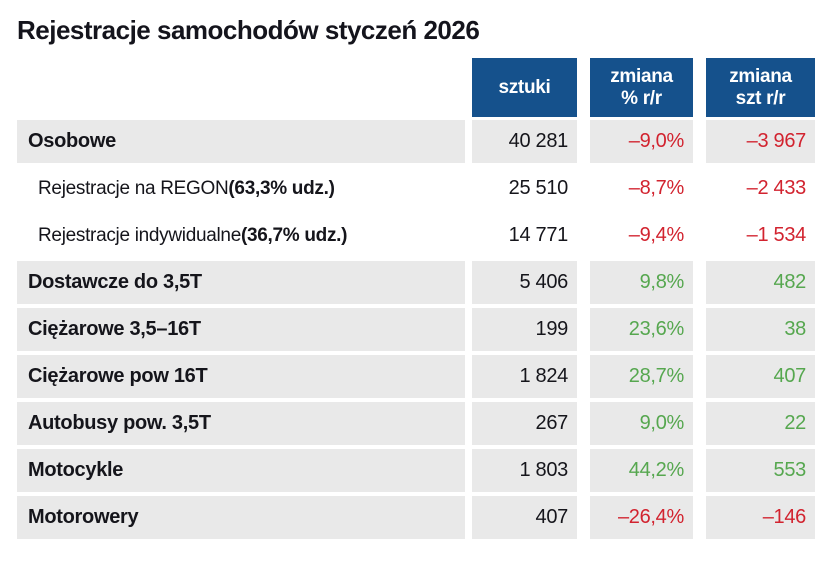 Image resolution: width=818 pixels, height=571 pixels. I want to click on cell-zmiana-pct: –8,7%, so click(641, 188).